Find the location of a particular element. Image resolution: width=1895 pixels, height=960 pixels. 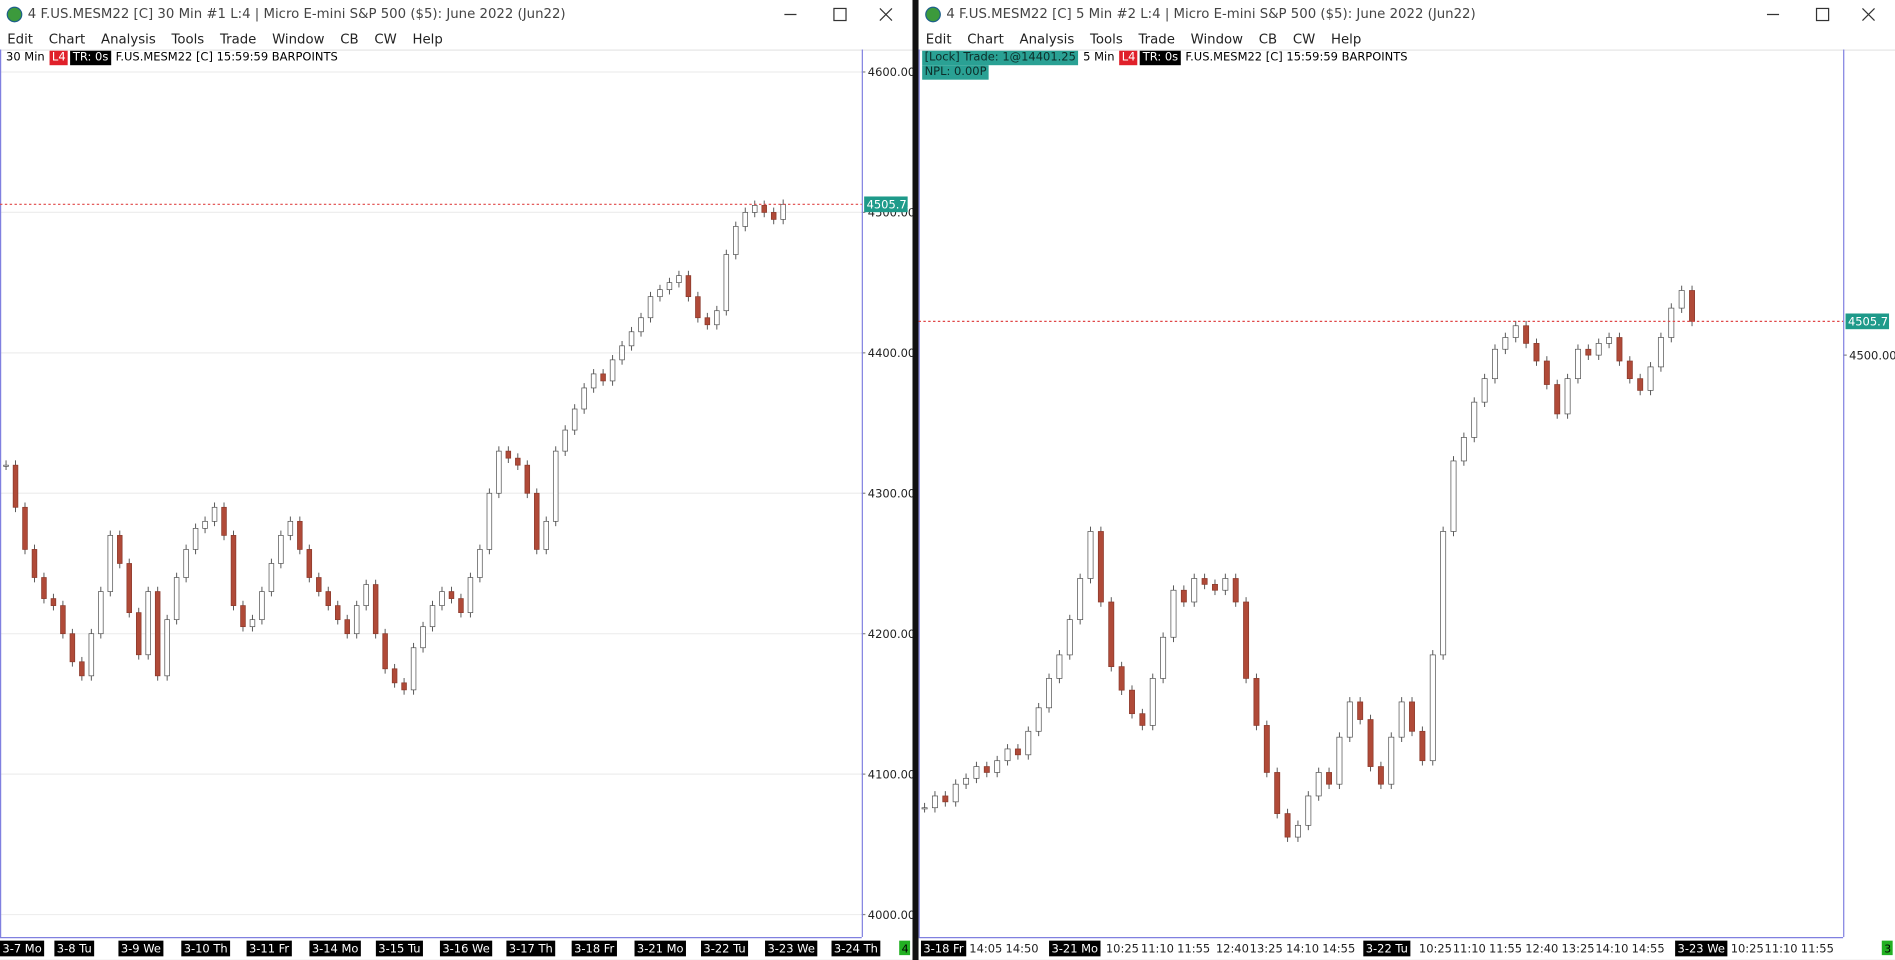

x-tick-label: 3-9 We is located at coordinates (141, 949).